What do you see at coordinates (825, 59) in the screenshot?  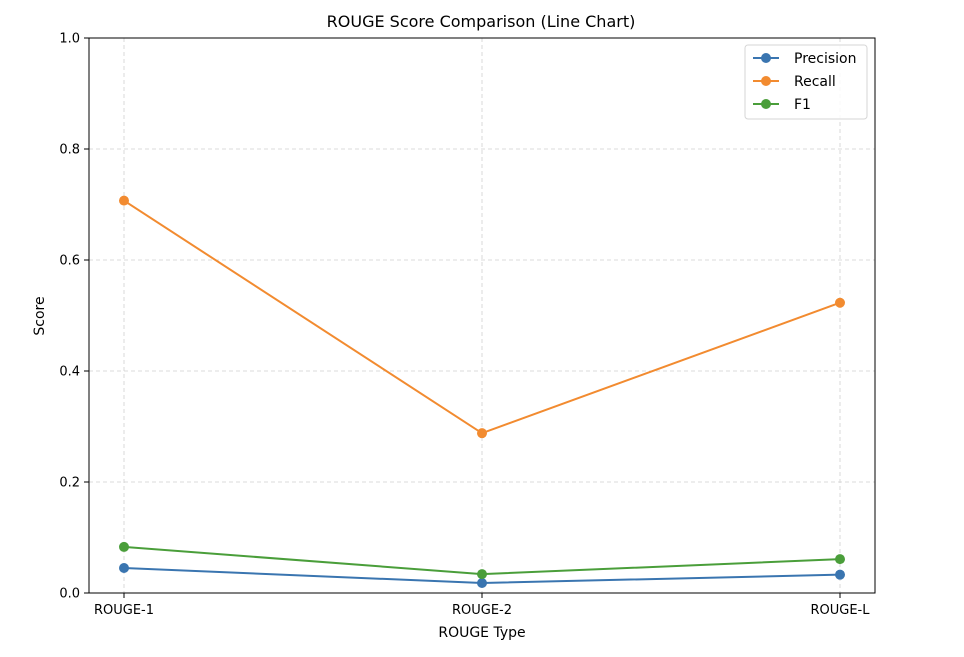 I see `legend-label-precision: Precision` at bounding box center [825, 59].